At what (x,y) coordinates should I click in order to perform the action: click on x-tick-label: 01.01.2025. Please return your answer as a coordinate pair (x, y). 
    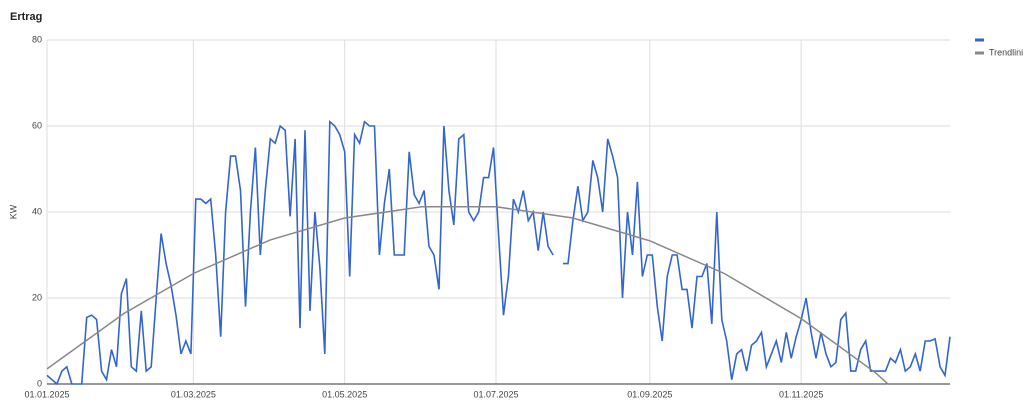
    Looking at the image, I should click on (46, 394).